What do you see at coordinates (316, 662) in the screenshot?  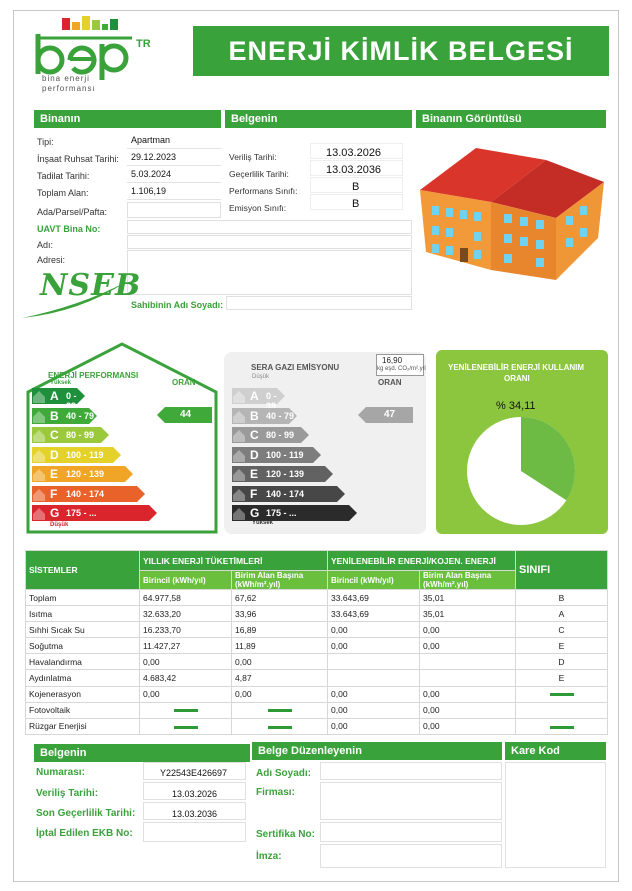 I see `table-row: Havalandırma 0,00 0,00 D` at bounding box center [316, 662].